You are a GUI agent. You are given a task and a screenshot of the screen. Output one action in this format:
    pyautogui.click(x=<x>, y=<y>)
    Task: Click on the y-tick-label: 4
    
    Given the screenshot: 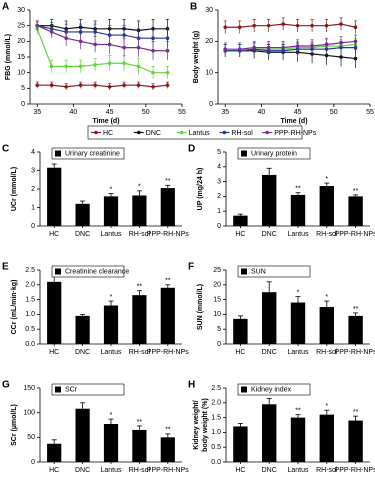 What is the action you would take?
    pyautogui.click(x=219, y=167)
    